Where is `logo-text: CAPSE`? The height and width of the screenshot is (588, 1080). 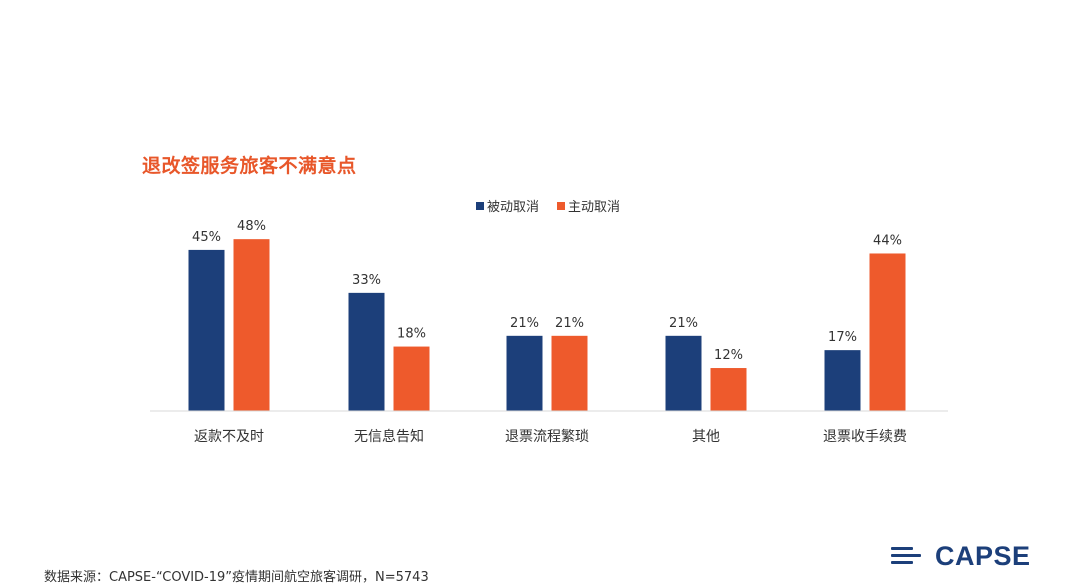 logo-text: CAPSE is located at coordinates (983, 556).